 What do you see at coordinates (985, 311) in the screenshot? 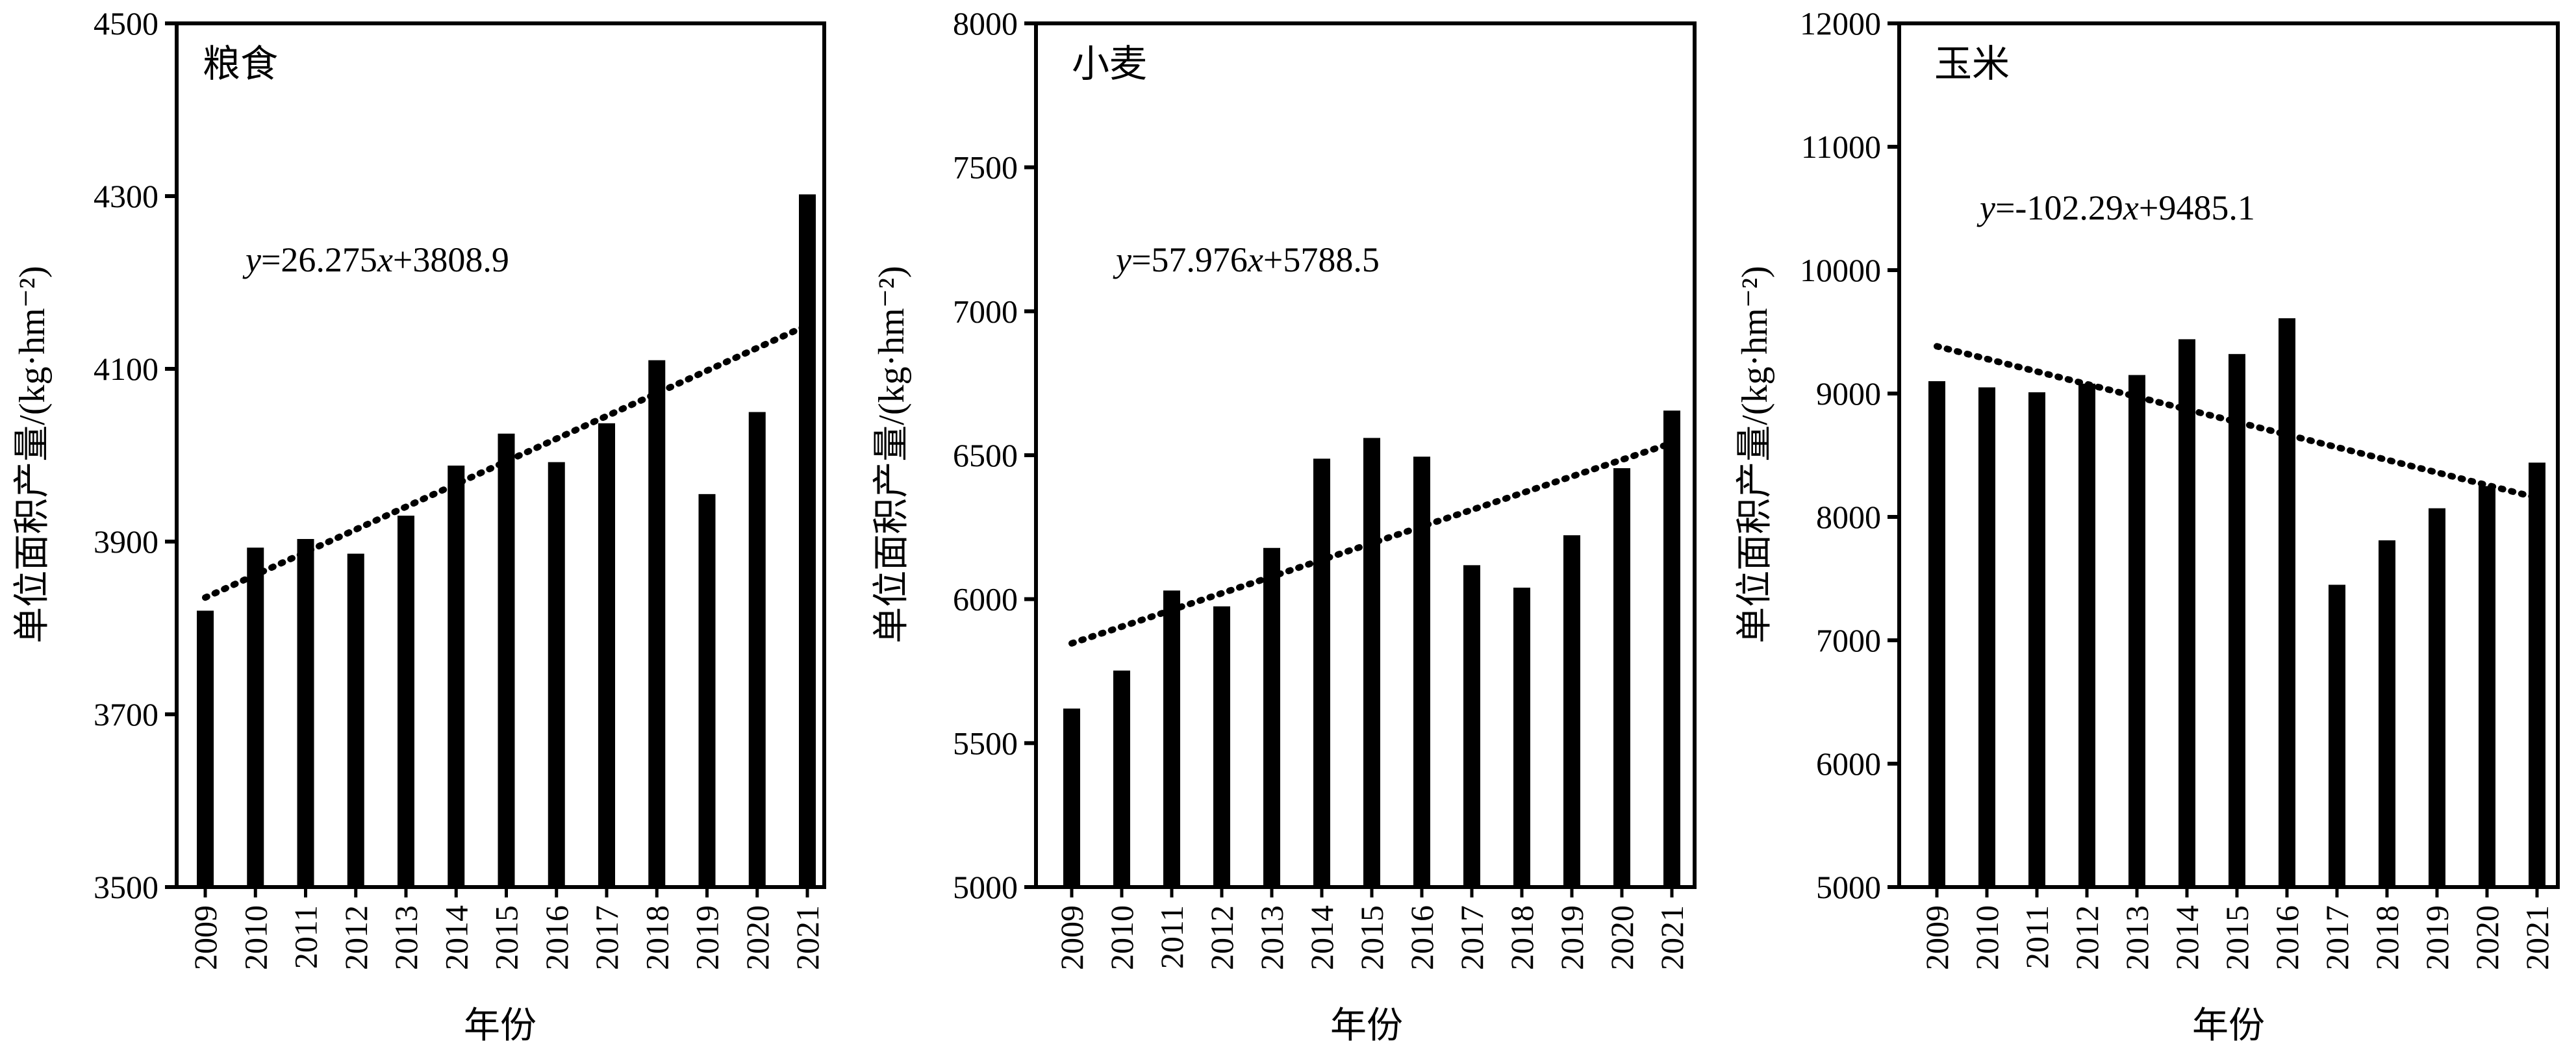
I see `y-tick-label: 7000` at bounding box center [985, 311].